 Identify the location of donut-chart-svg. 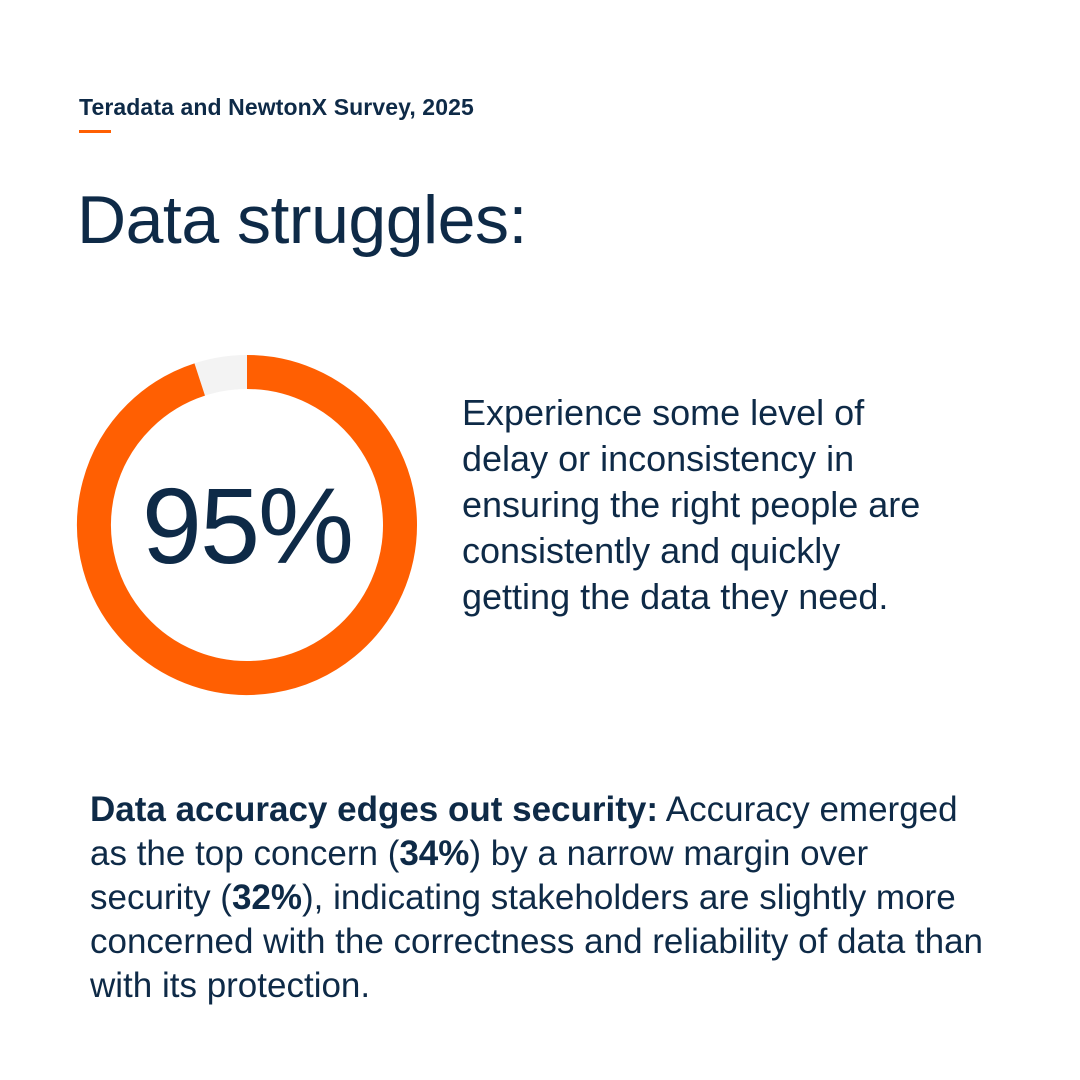
(247, 525).